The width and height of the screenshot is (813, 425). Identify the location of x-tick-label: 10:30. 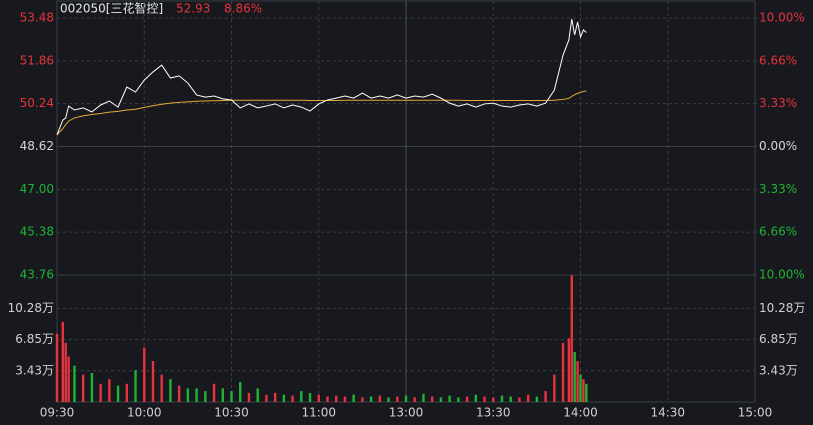
(231, 413).